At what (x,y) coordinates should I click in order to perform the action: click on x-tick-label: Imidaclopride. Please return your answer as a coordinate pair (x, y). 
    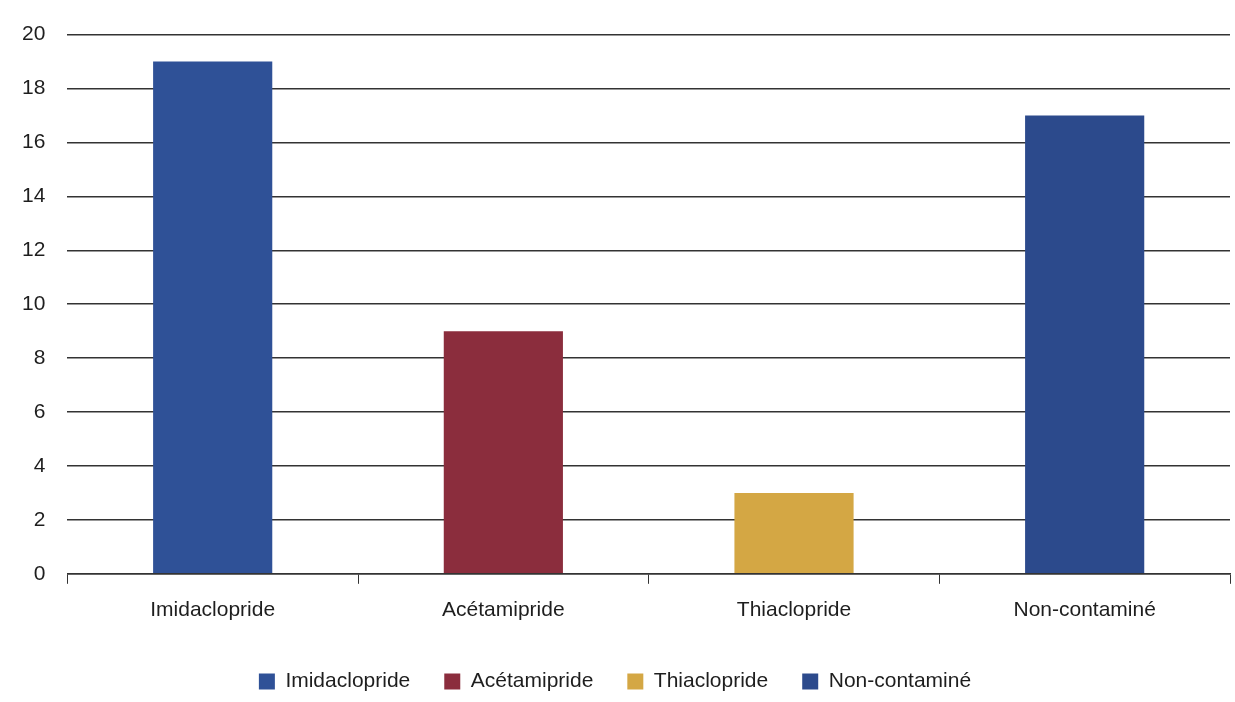
    Looking at the image, I should click on (213, 609).